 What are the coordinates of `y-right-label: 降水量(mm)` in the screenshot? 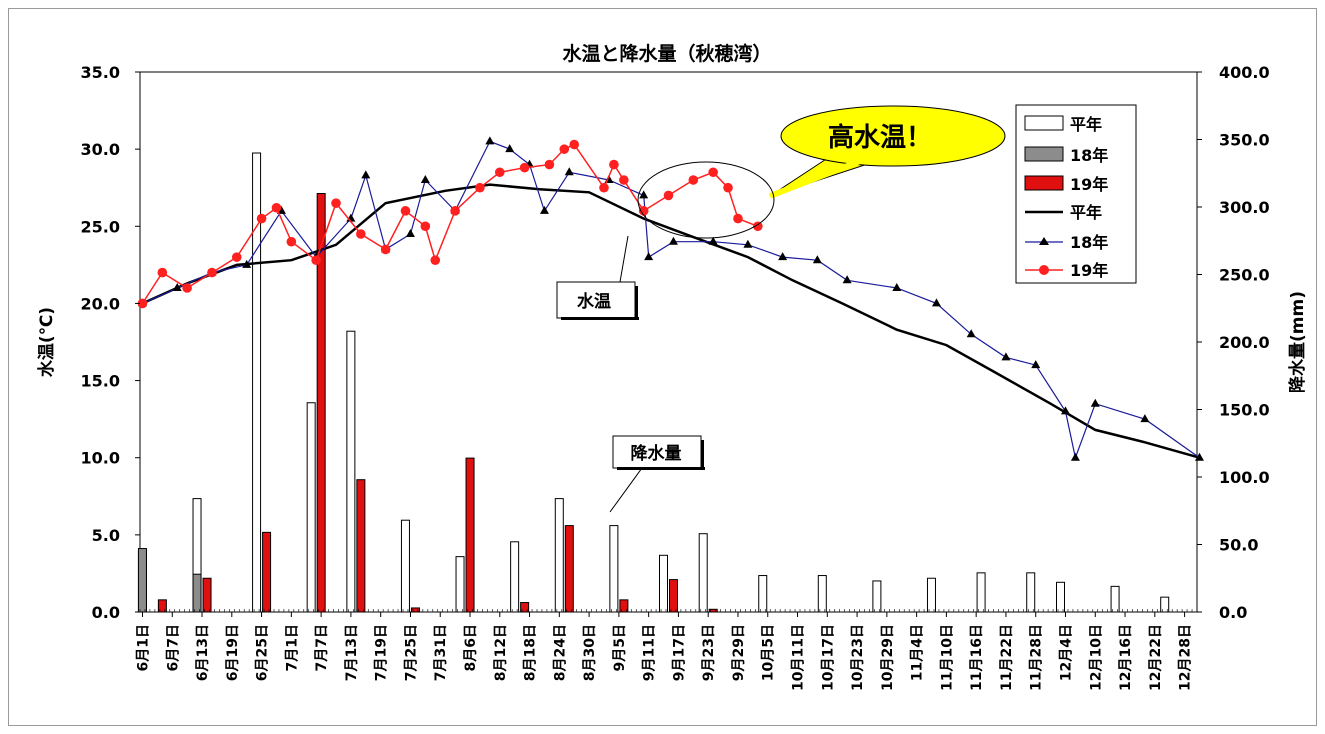 It's located at (1297, 342).